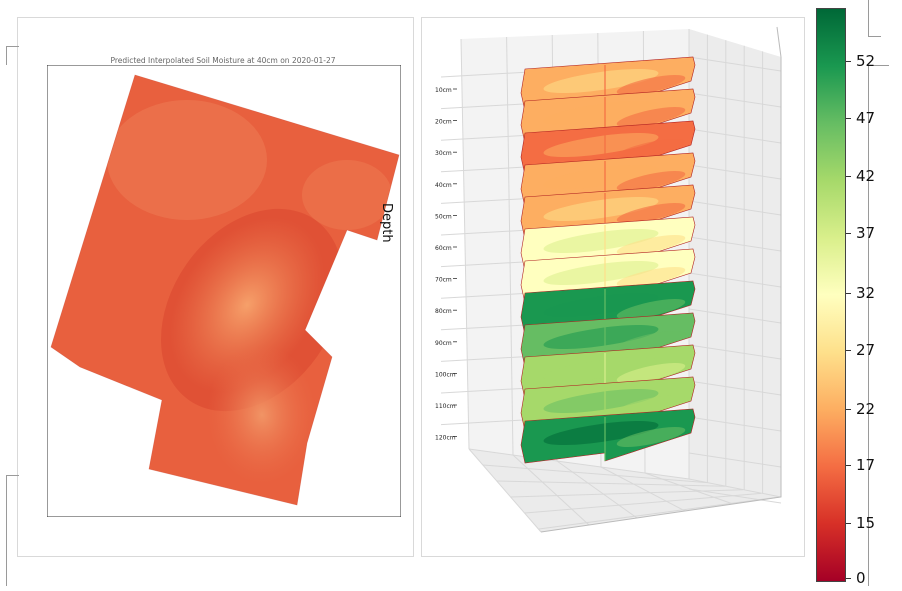 This screenshot has width=902, height=591. I want to click on colorbar-tick-label: 0, so click(861, 578).